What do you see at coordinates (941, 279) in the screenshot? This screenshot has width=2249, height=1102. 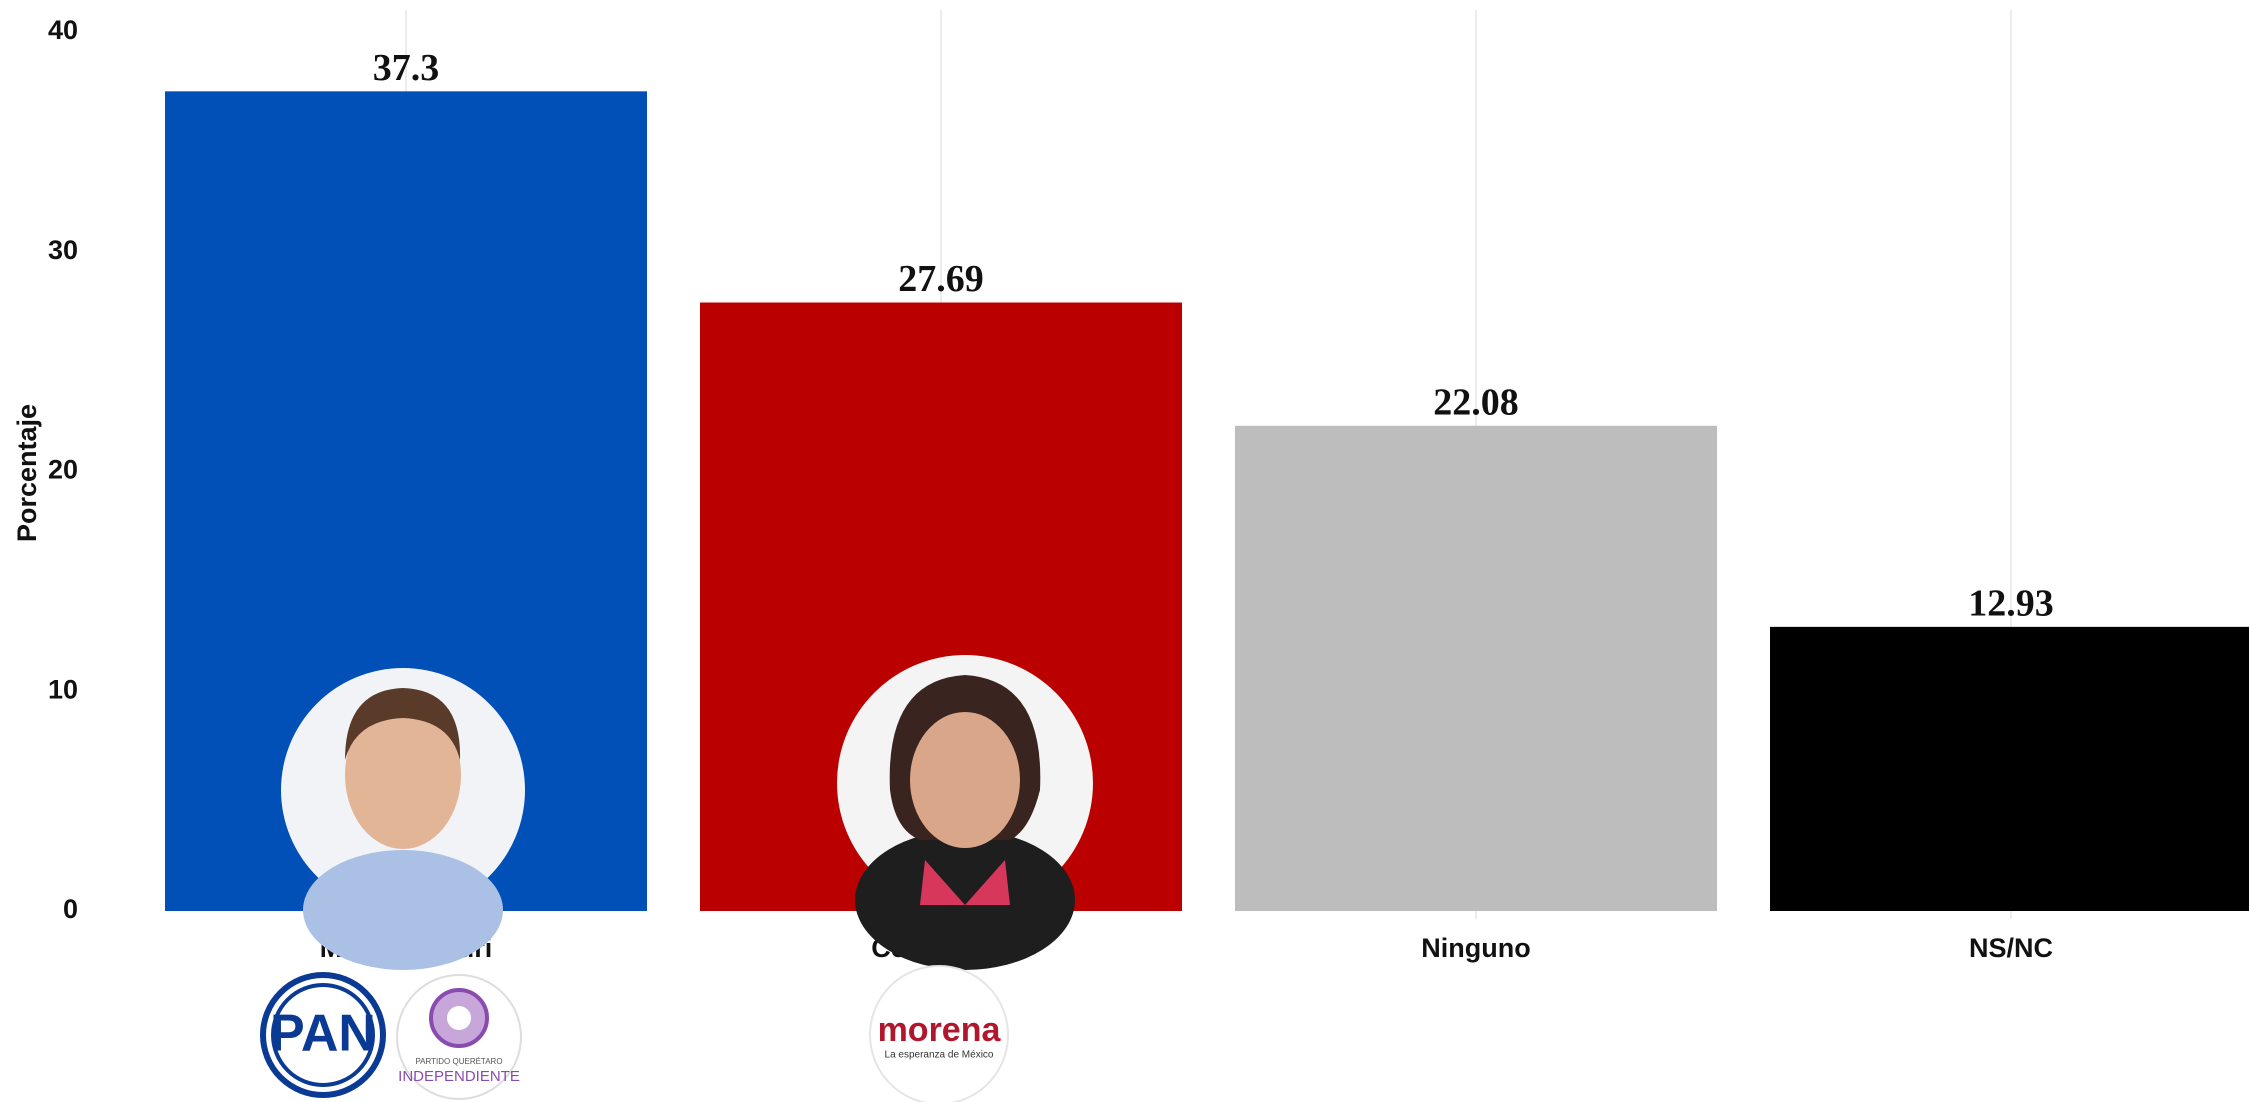 I see `value-label: 27.69` at bounding box center [941, 279].